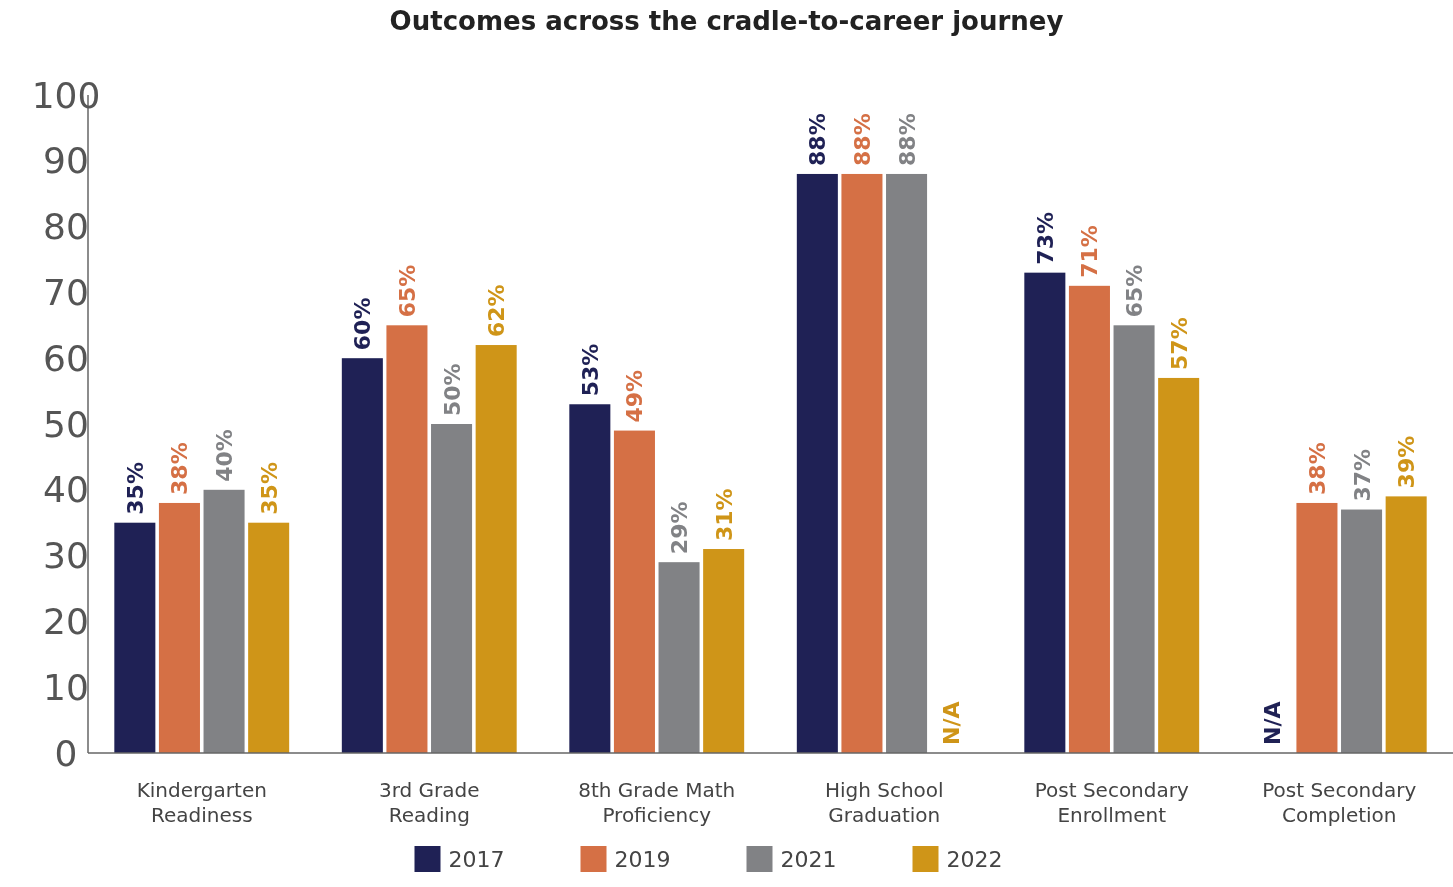 This screenshot has height=887, width=1453. Describe the element at coordinates (66, 490) in the screenshot. I see `y-tick-label: 40` at that location.